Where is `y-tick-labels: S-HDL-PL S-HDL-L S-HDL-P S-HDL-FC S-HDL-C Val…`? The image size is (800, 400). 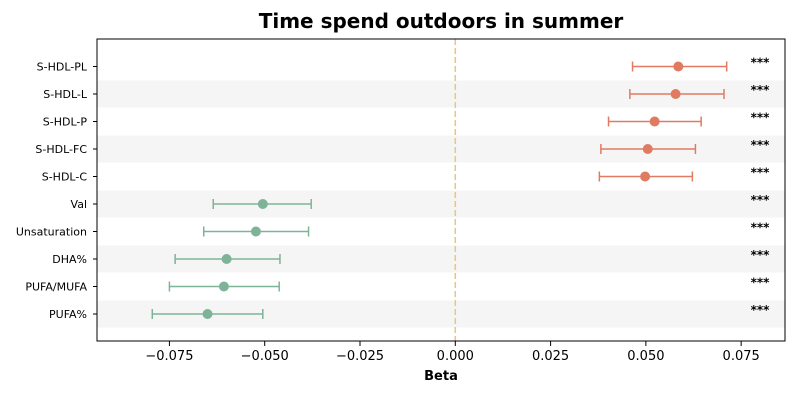
y-tick-labels: S-HDL-PL S-HDL-L S-HDL-P S-HDL-FC S-HDL-C Val… is located at coordinates (56, 191).